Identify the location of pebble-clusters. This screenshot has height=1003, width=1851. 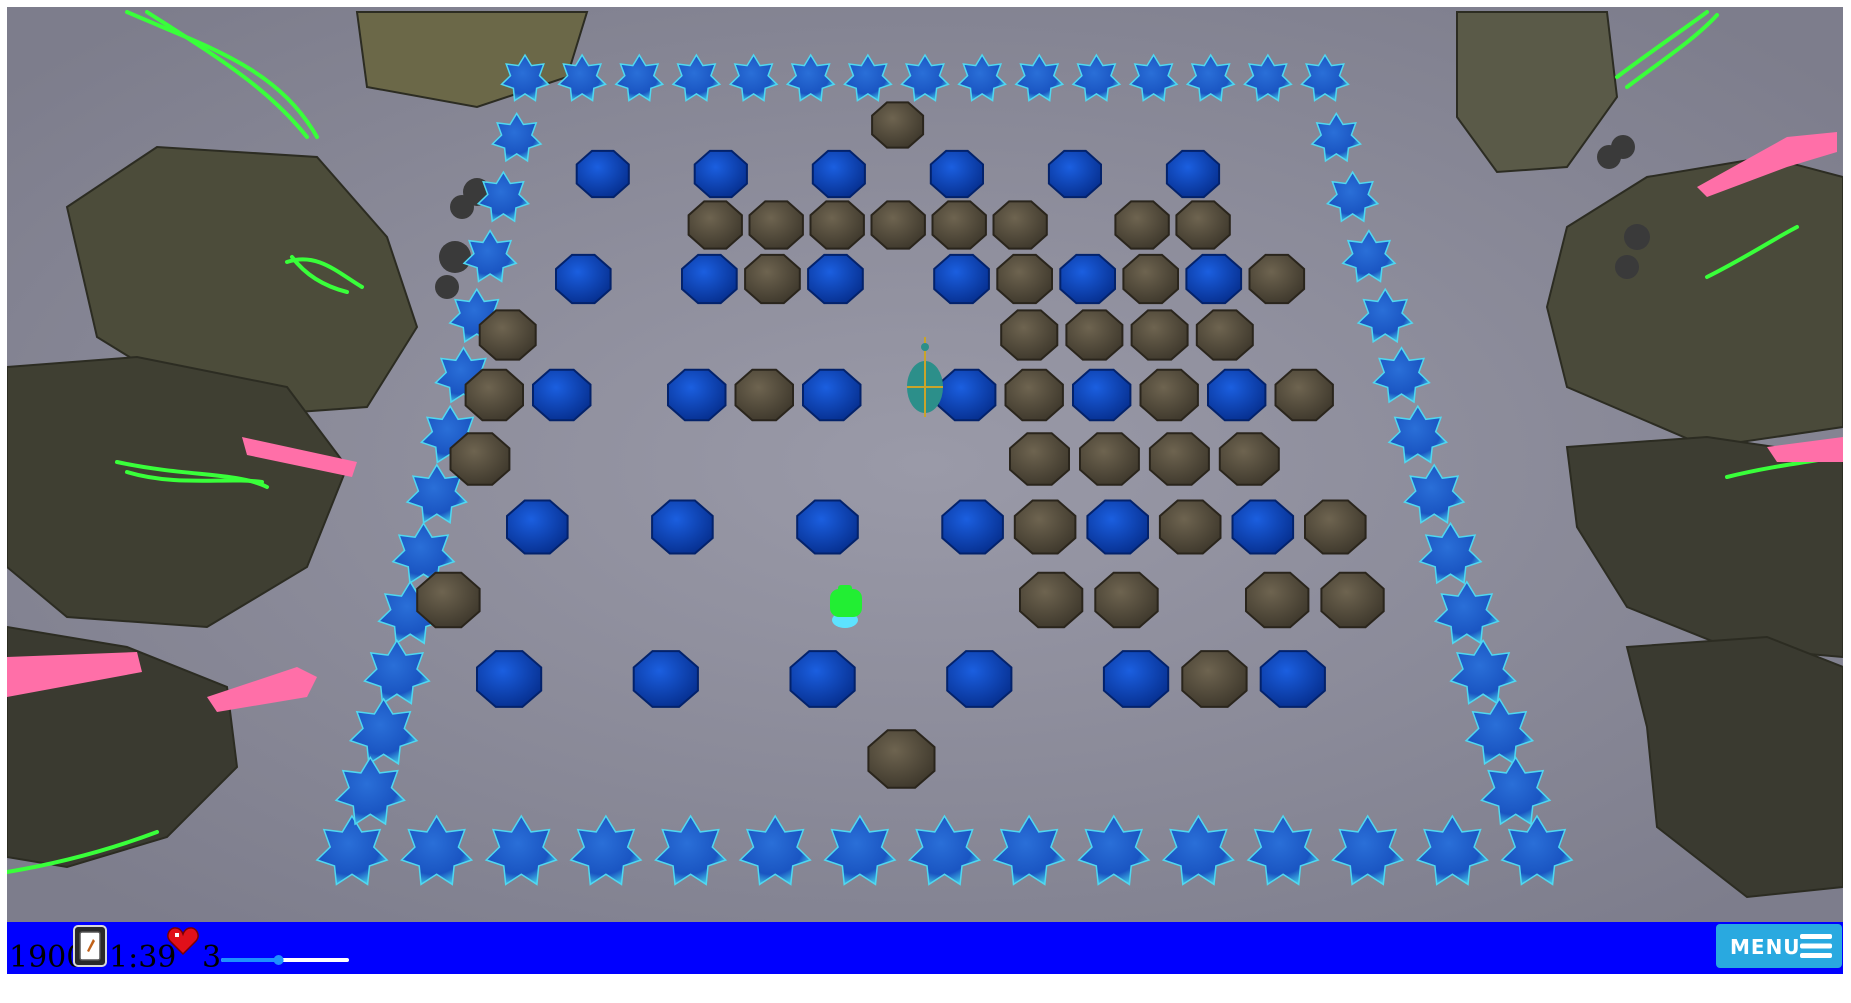
(1042, 217).